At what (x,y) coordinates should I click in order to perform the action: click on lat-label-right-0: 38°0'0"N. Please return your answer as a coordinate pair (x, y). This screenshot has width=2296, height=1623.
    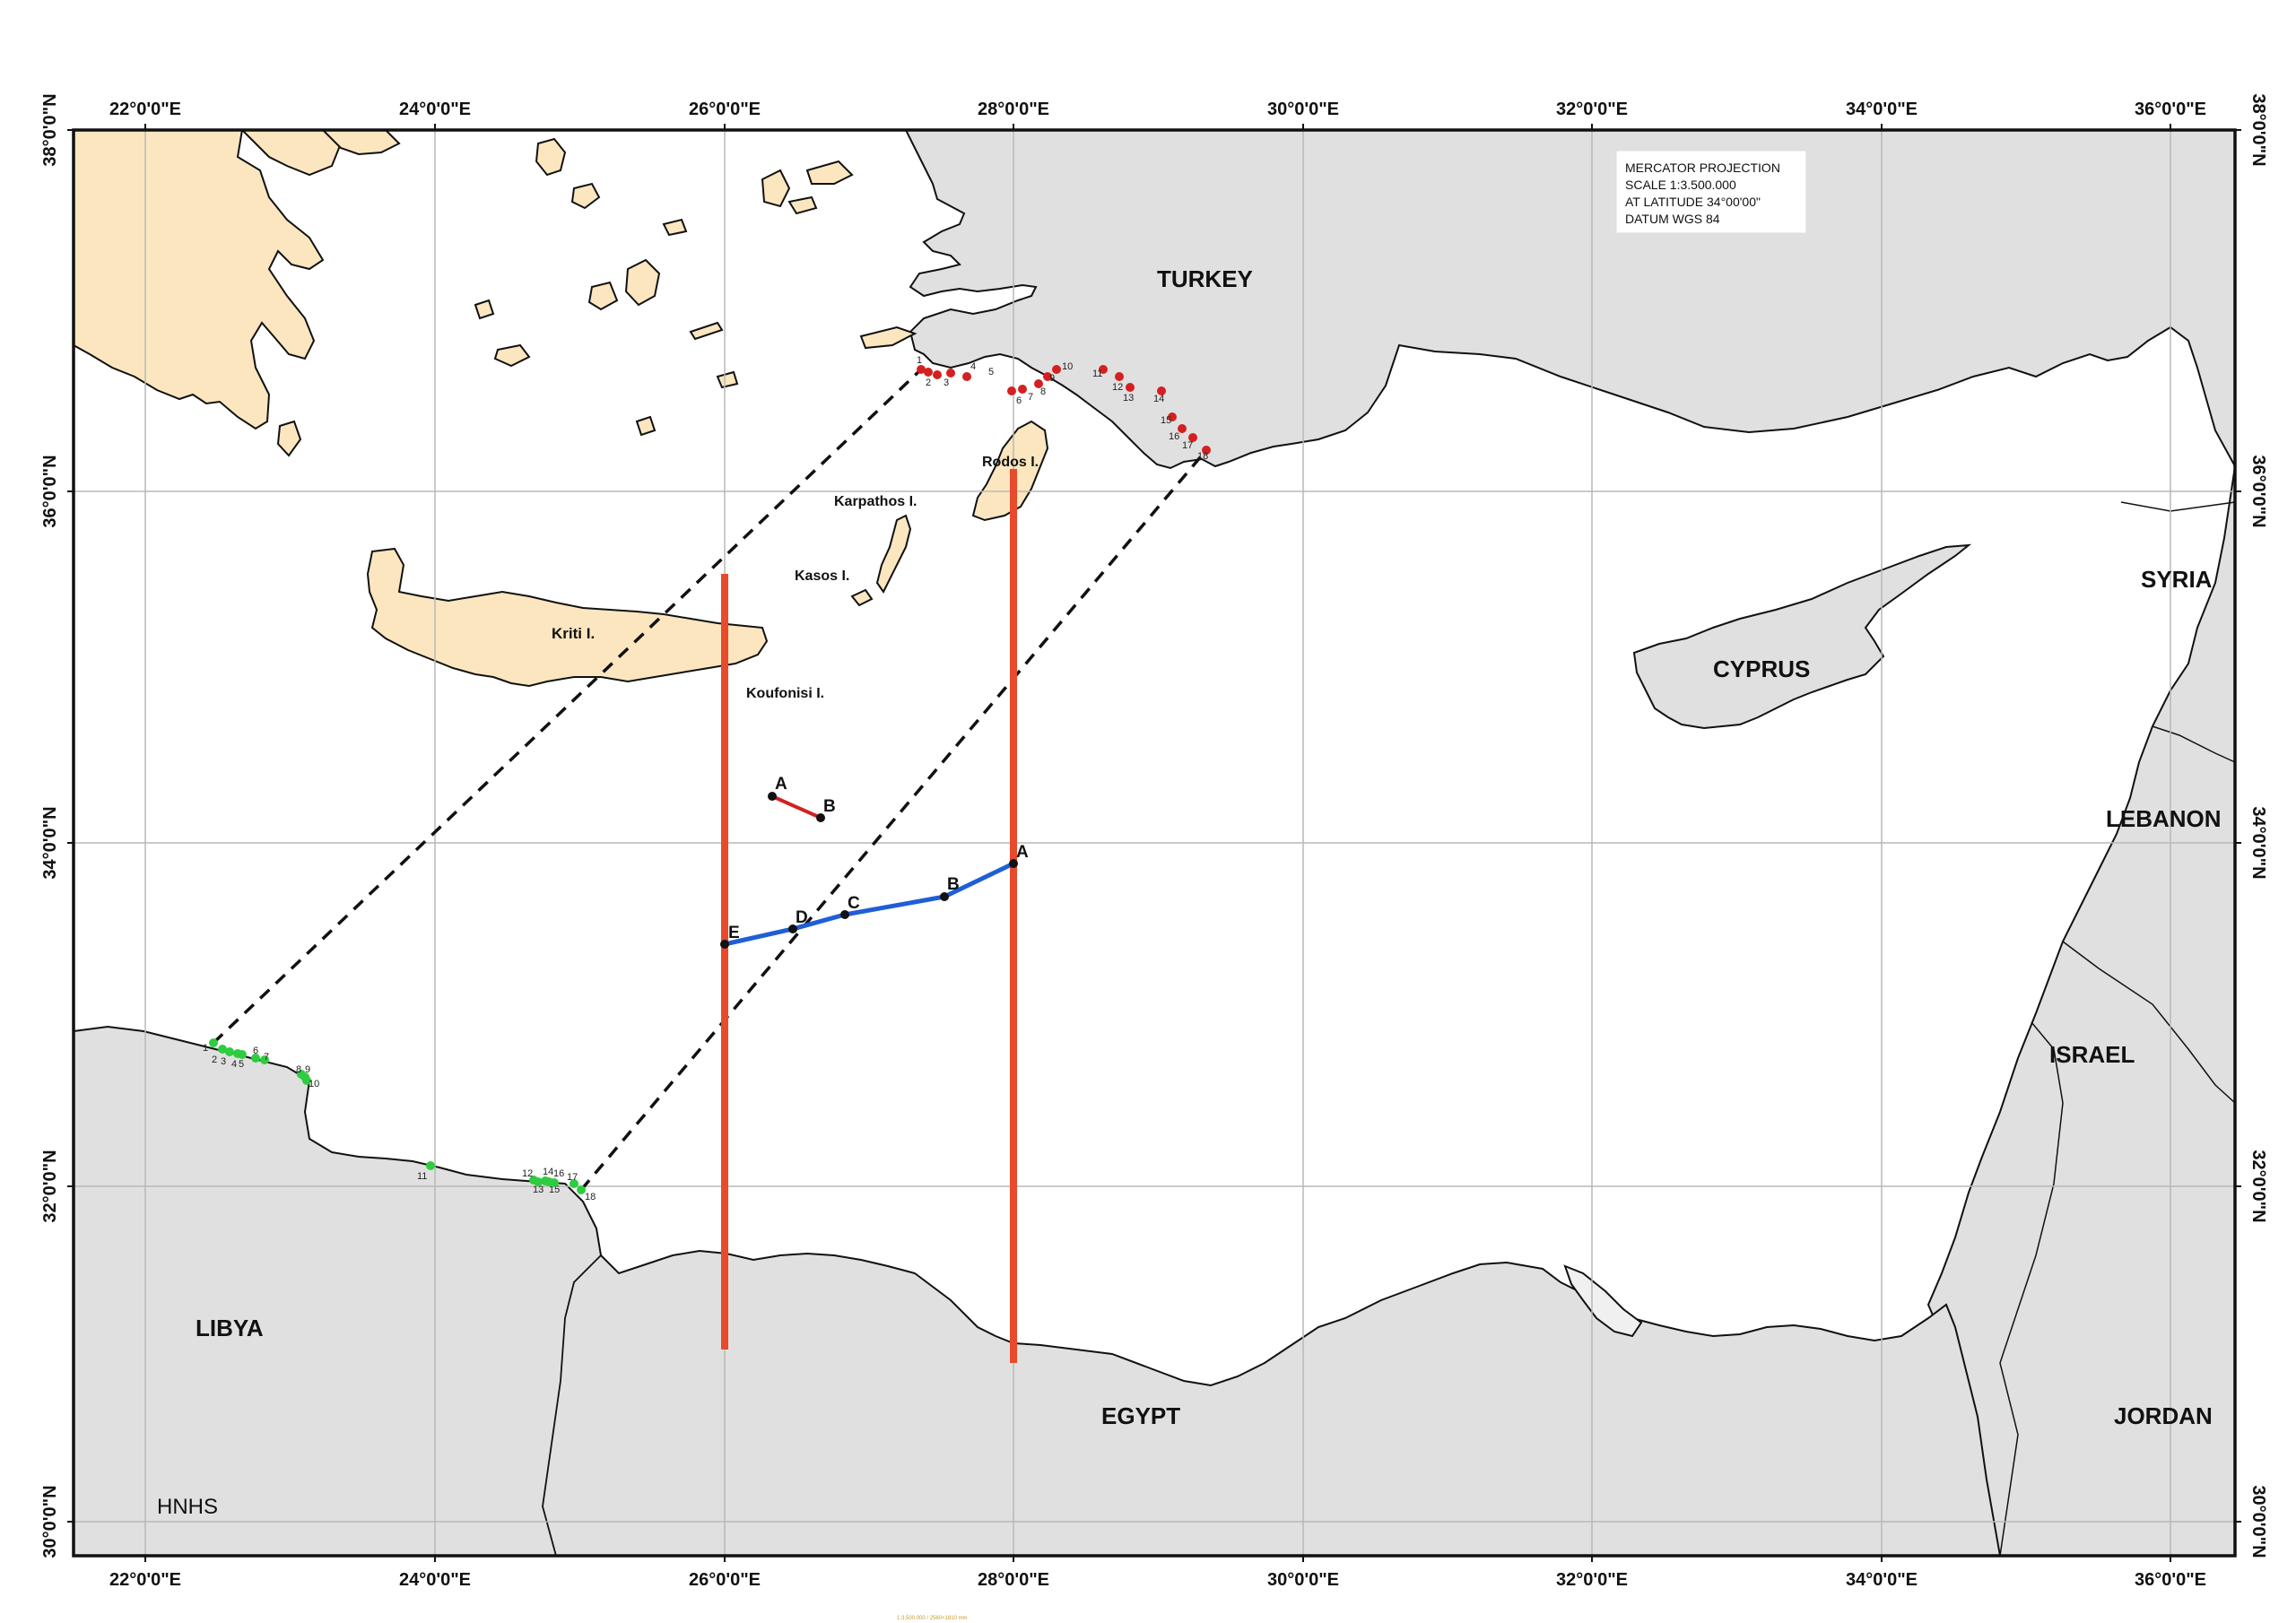
    Looking at the image, I should click on (2258, 129).